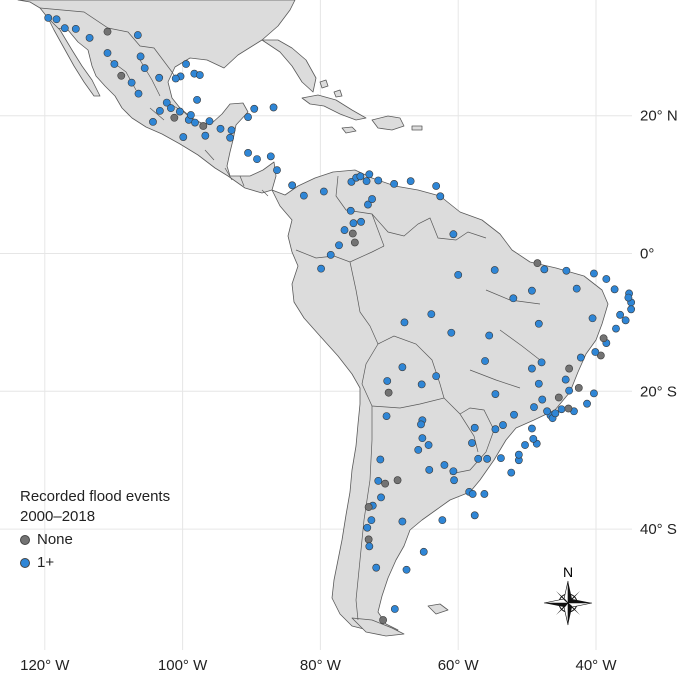 The width and height of the screenshot is (685, 675). I want to click on falkland-islands, so click(438, 609).